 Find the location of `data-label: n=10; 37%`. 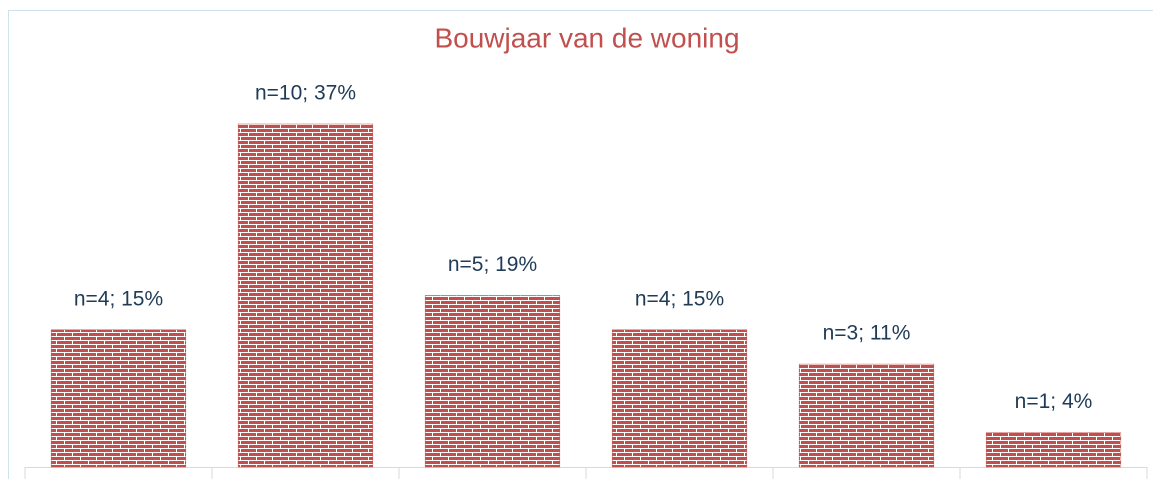

data-label: n=10; 37% is located at coordinates (305, 93).